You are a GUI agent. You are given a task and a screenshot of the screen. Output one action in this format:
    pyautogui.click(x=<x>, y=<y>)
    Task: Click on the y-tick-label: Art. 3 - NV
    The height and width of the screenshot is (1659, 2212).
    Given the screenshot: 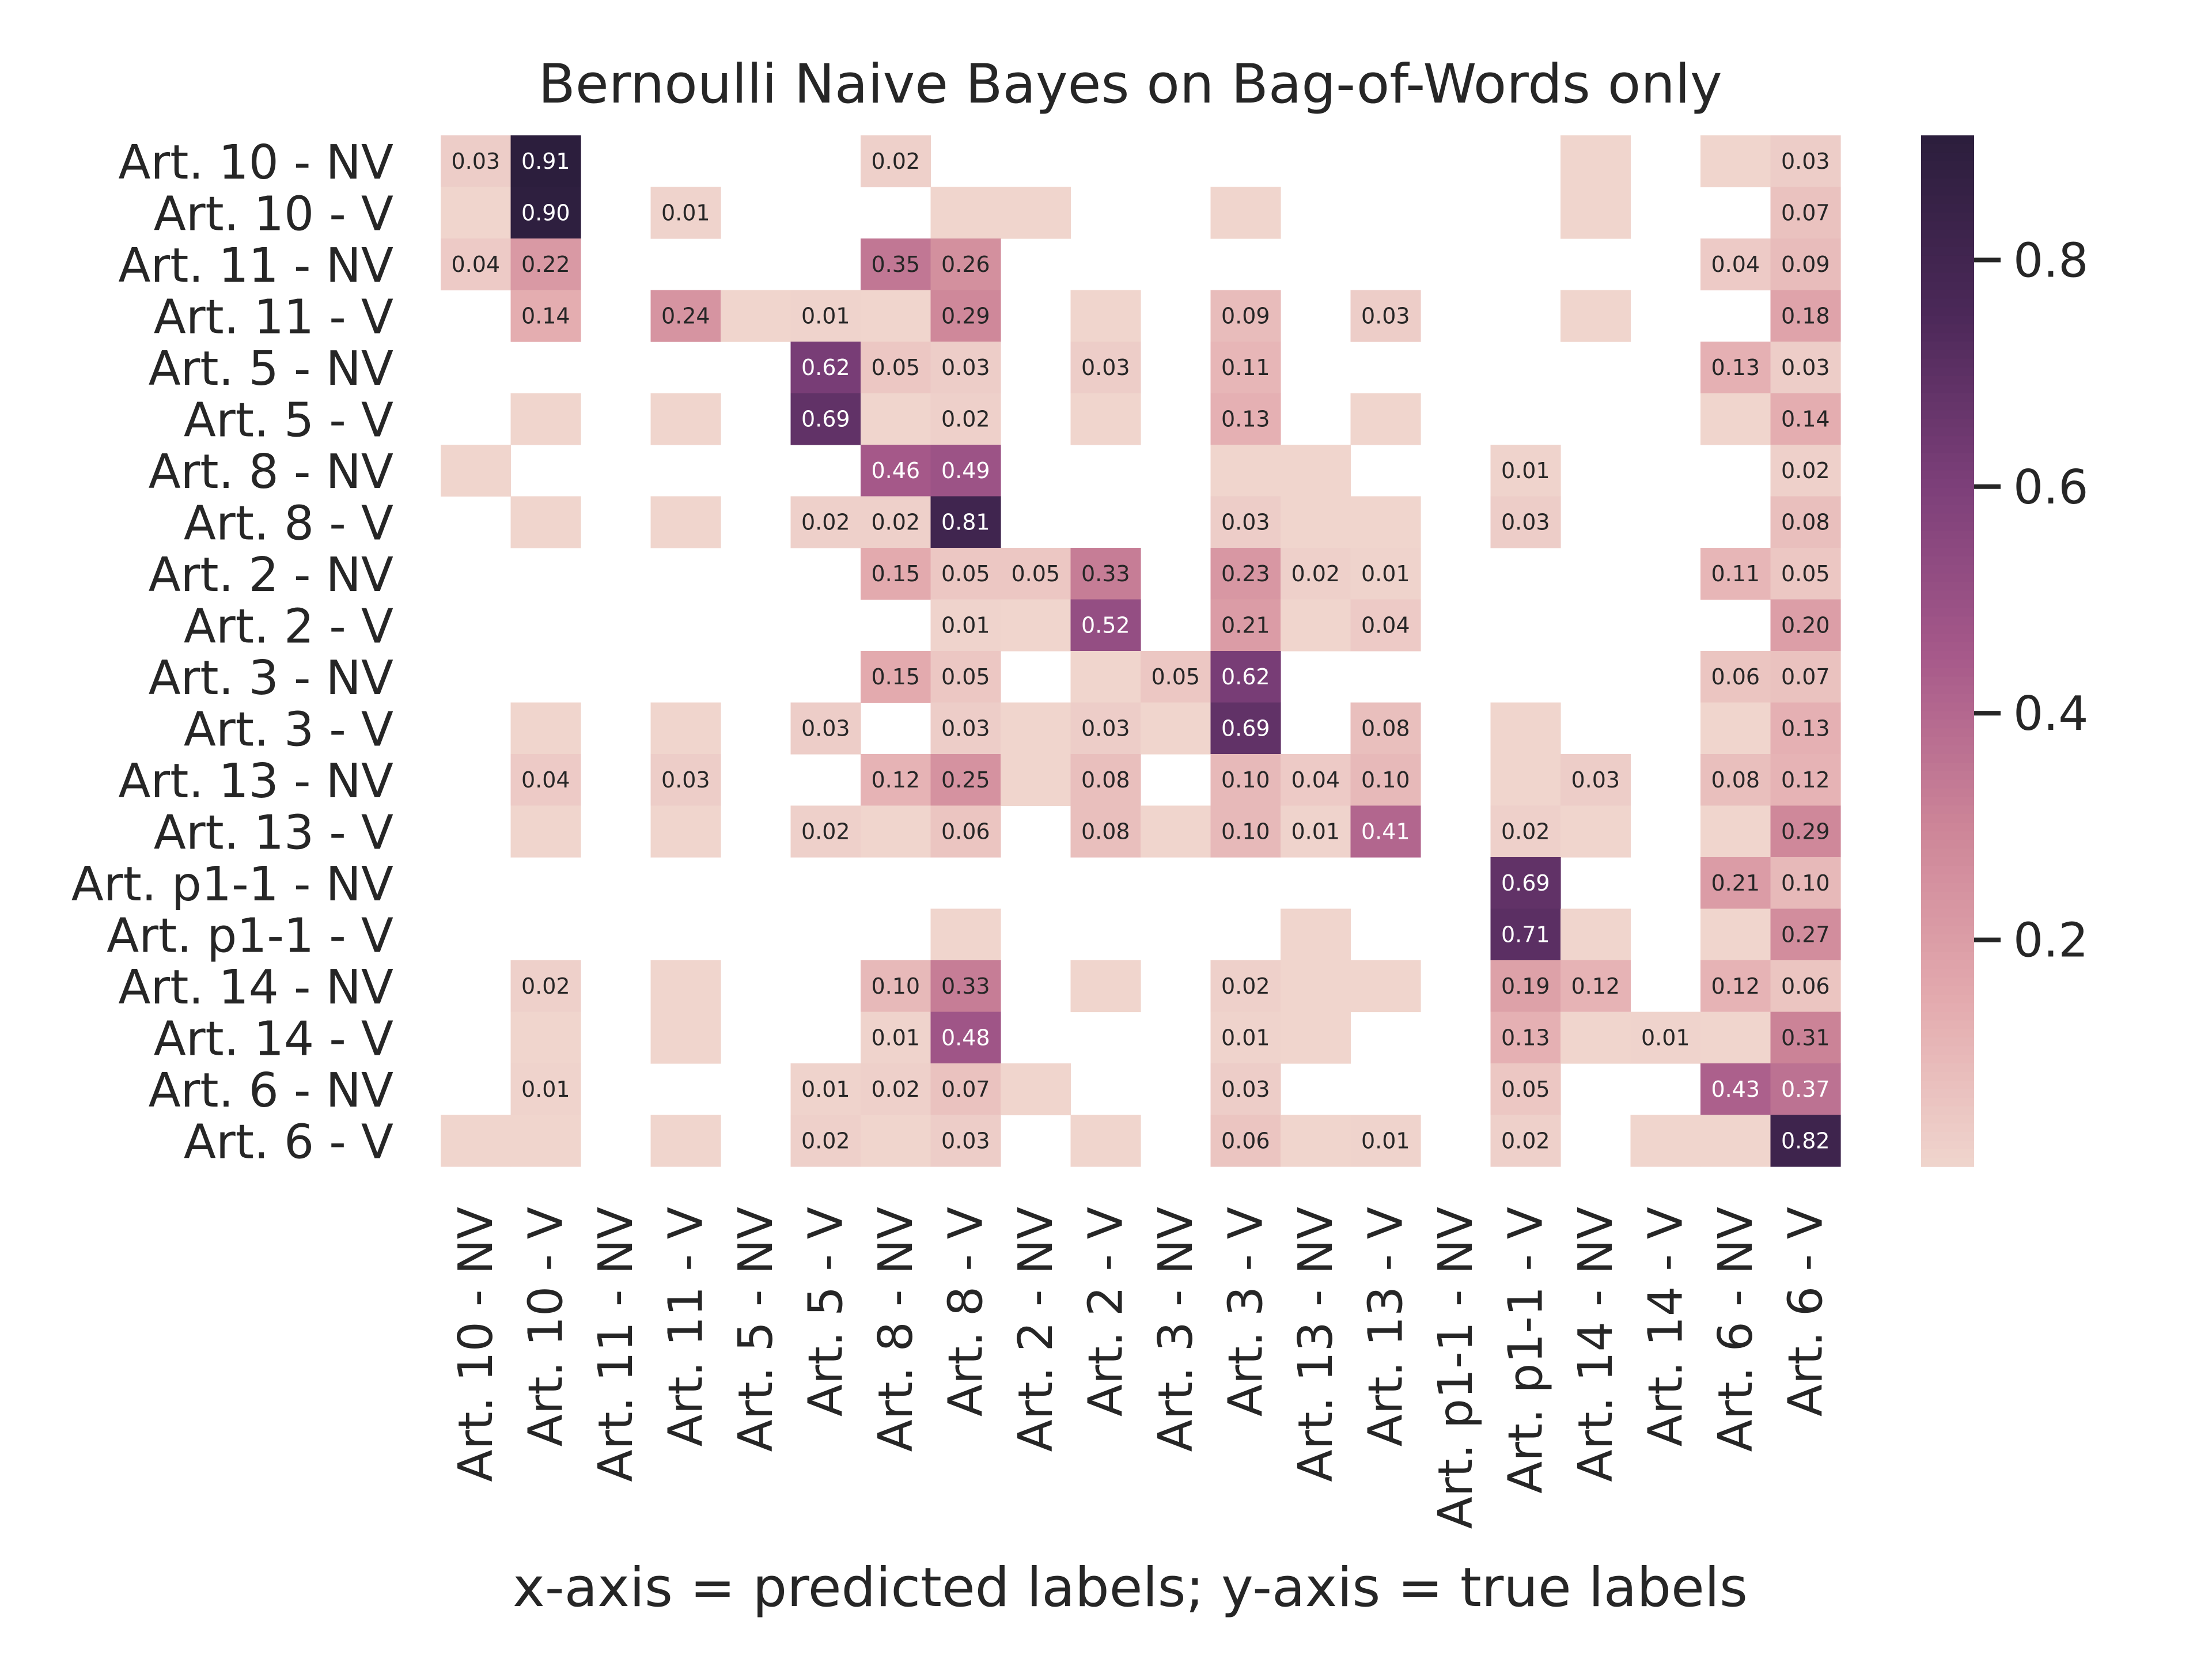 What is the action you would take?
    pyautogui.click(x=271, y=678)
    